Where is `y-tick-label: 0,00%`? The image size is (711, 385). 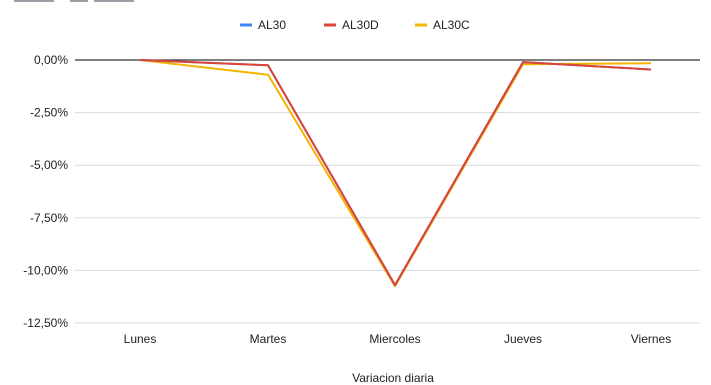 y-tick-label: 0,00% is located at coordinates (51, 60).